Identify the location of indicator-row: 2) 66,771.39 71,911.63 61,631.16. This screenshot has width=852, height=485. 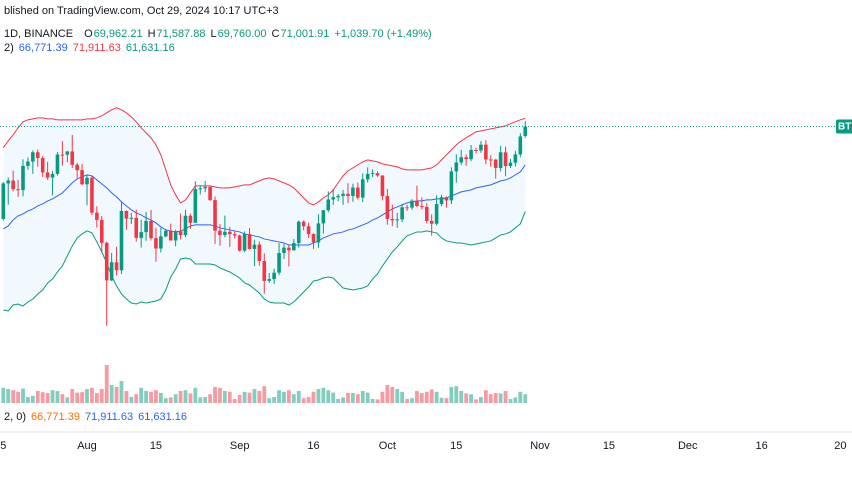
(89, 48).